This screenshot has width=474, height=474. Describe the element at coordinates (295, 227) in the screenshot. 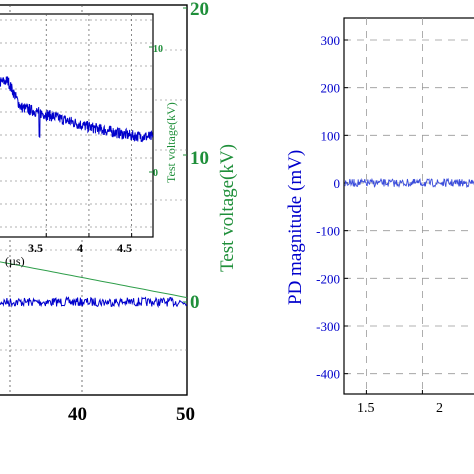

I see `right-y-axis-label: PD magnitude (mV)` at that location.